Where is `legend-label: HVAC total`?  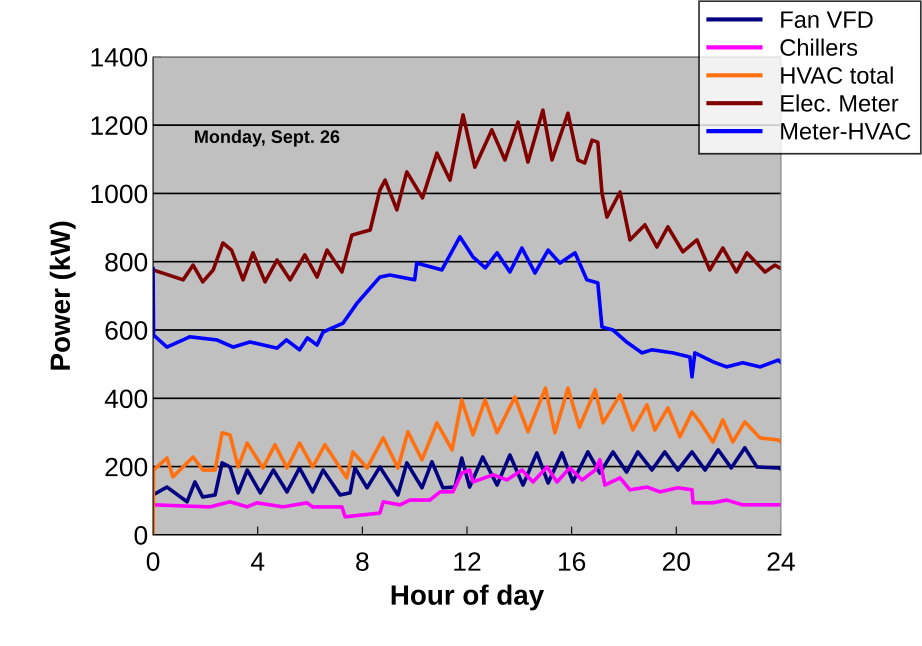 legend-label: HVAC total is located at coordinates (837, 75).